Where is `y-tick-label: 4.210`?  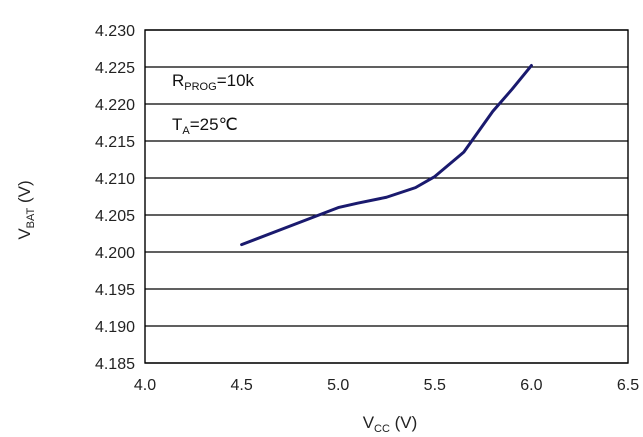
y-tick-label: 4.210 is located at coordinates (115, 179).